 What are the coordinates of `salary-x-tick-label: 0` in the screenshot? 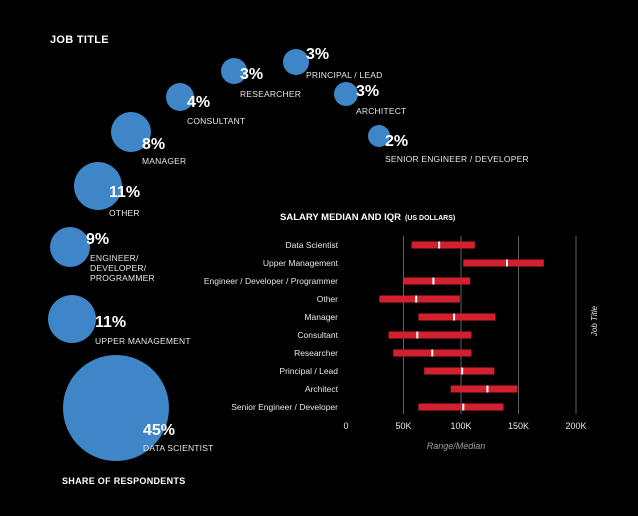 It's located at (345, 426).